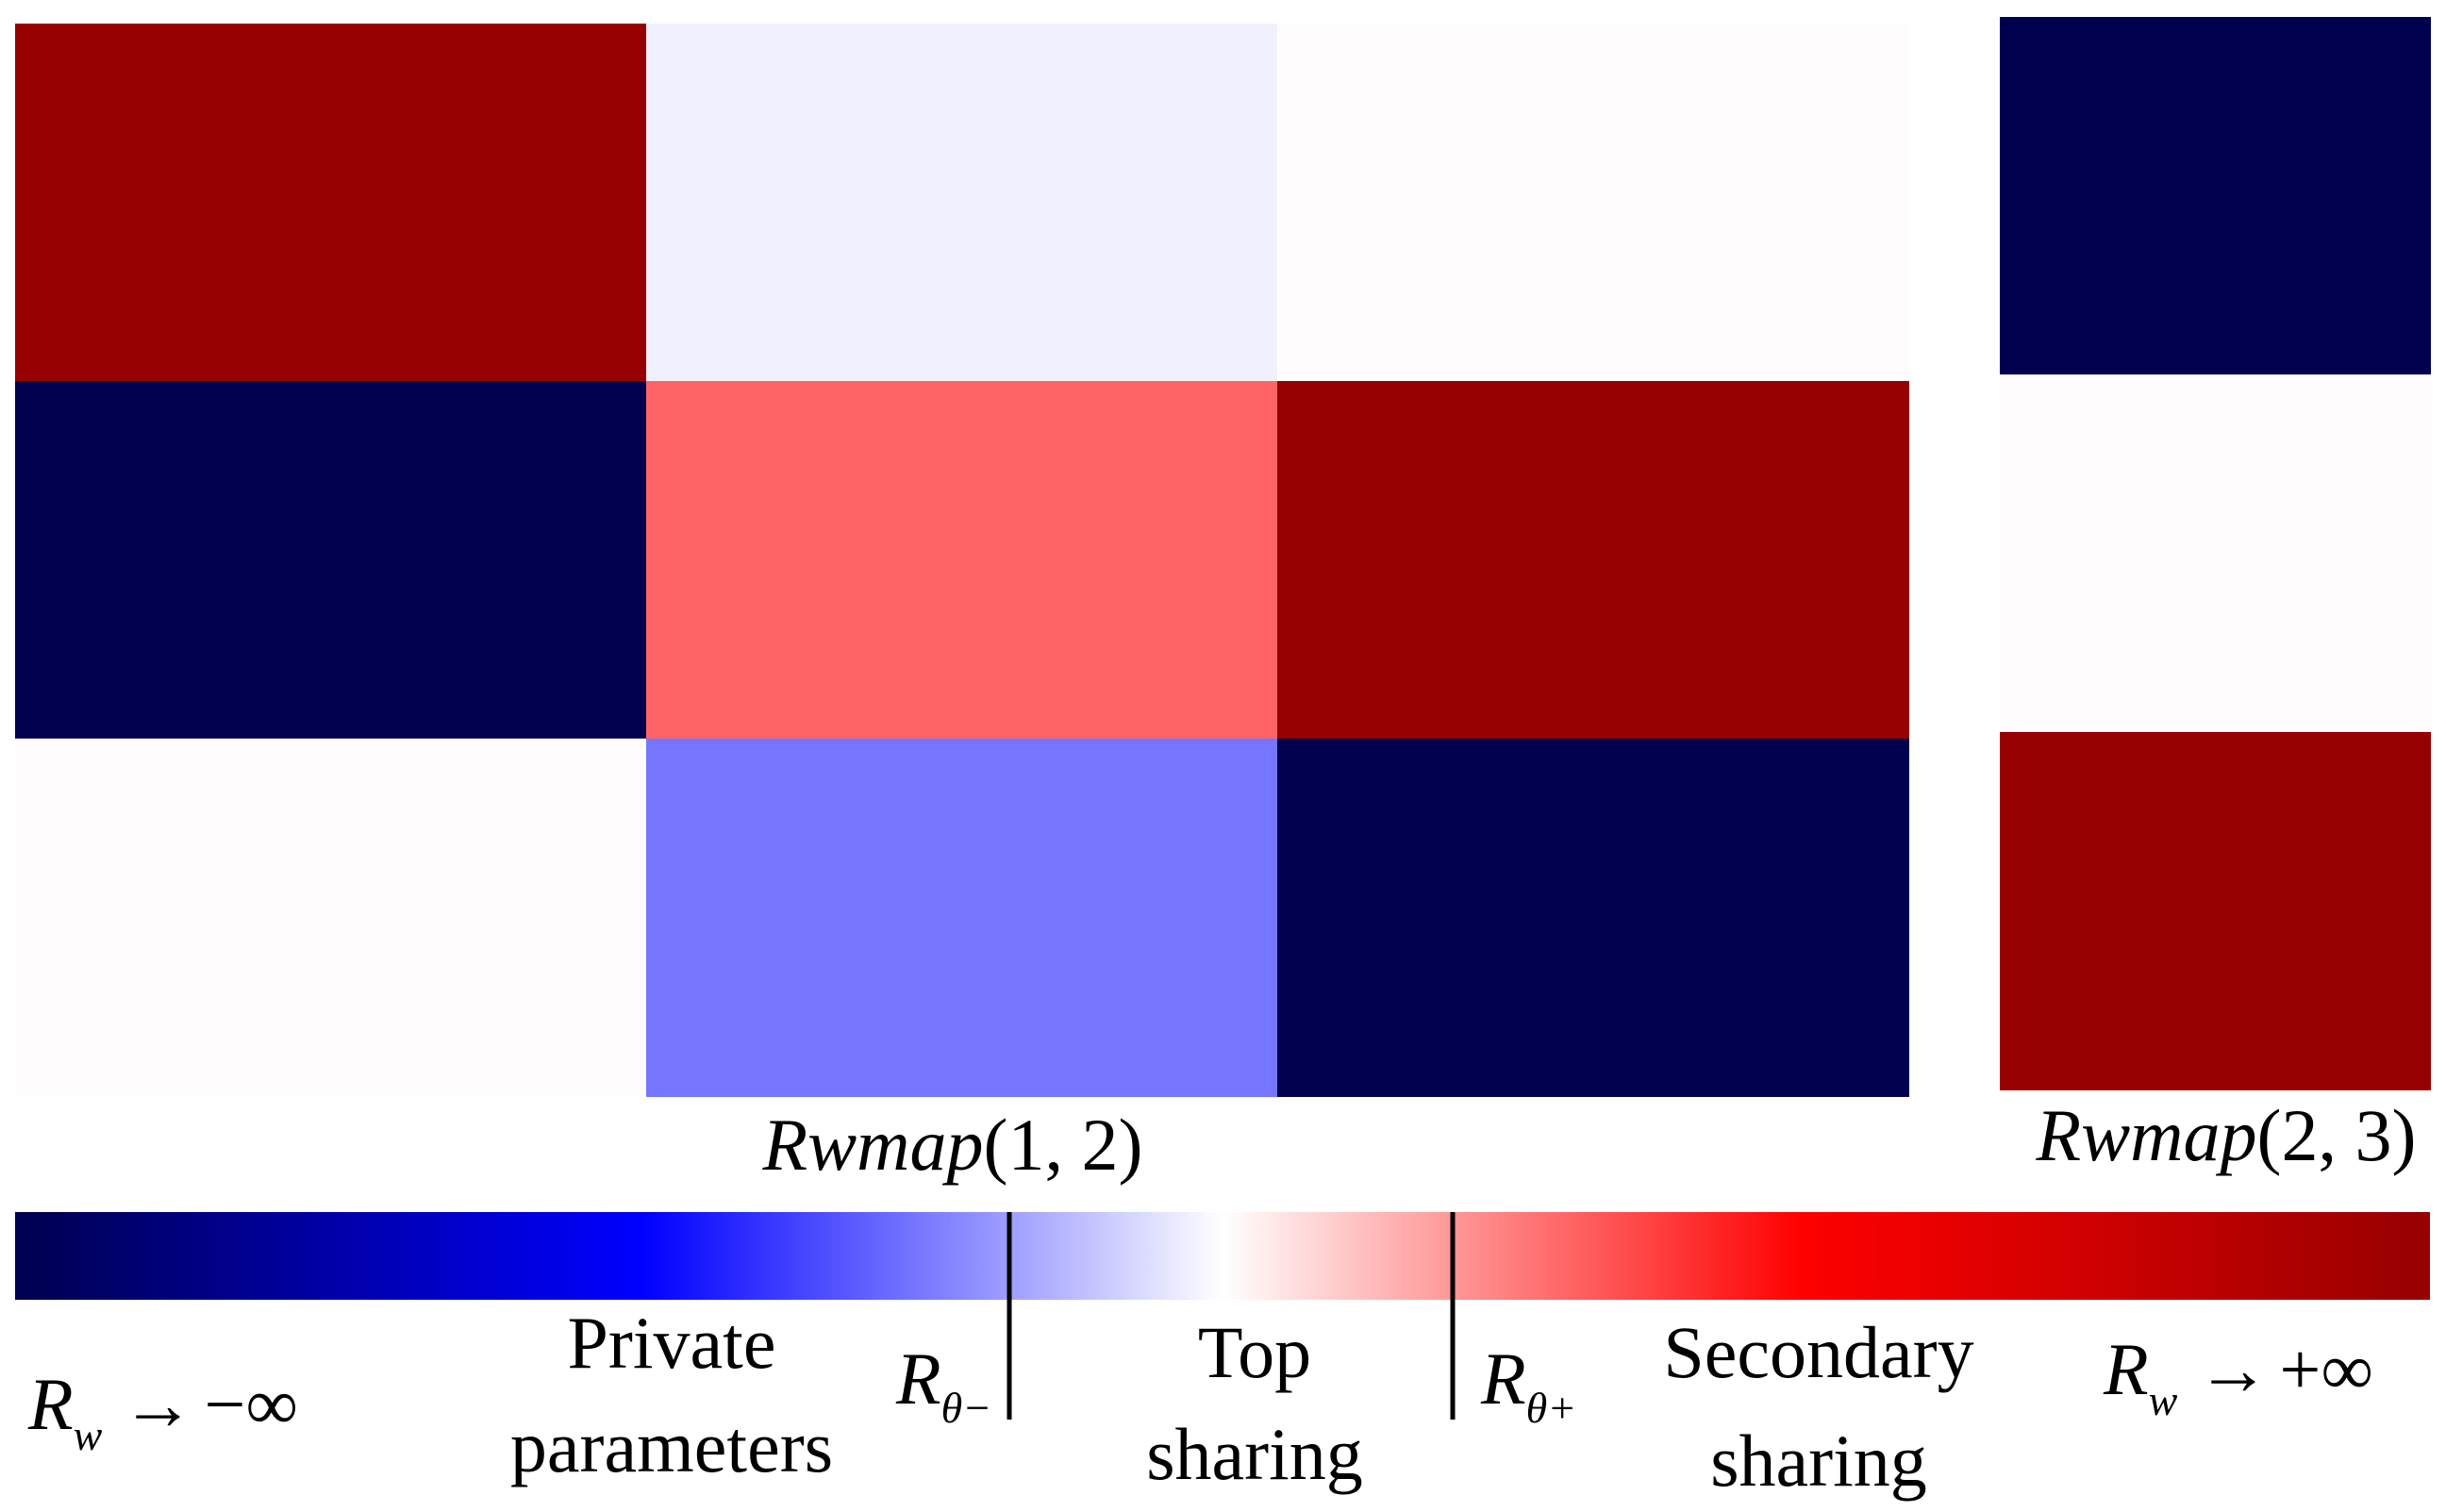  I want to click on right-end-limit: +∞, so click(2326, 1369).